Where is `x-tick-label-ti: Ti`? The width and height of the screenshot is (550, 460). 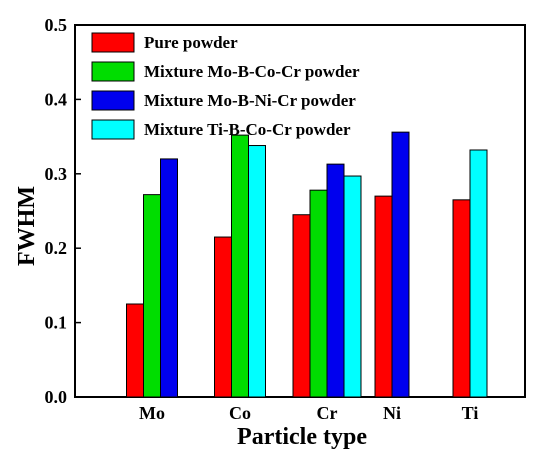 x-tick-label-ti: Ti is located at coordinates (470, 413).